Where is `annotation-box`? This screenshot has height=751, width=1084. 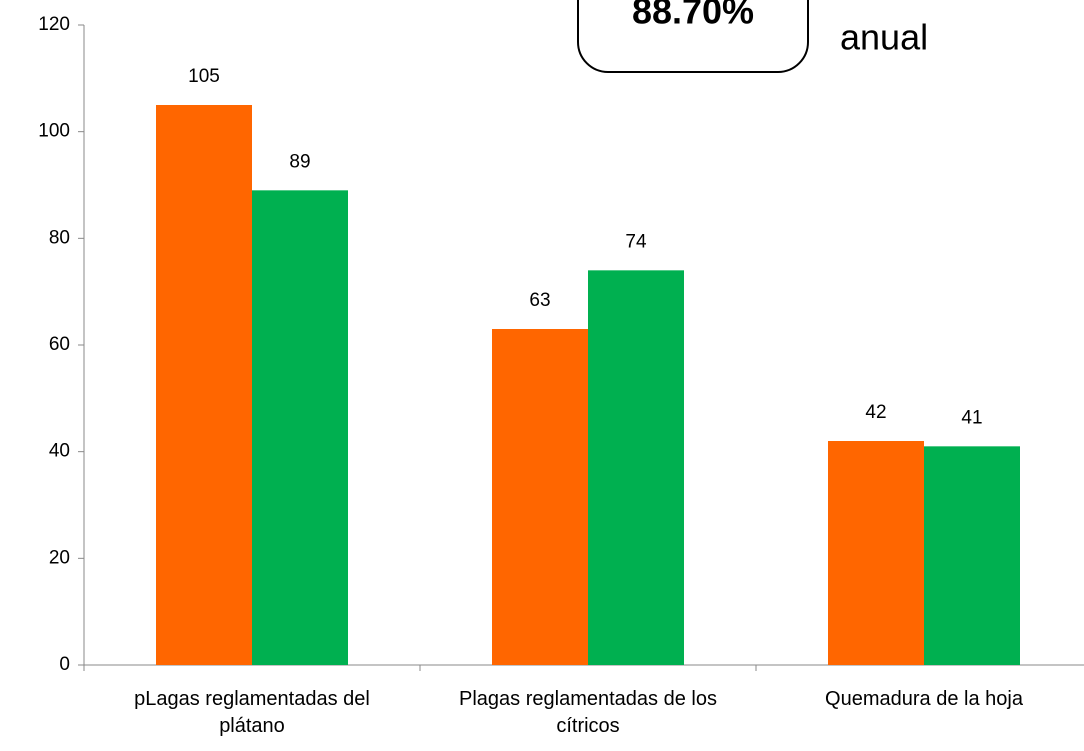 annotation-box is located at coordinates (693, 36).